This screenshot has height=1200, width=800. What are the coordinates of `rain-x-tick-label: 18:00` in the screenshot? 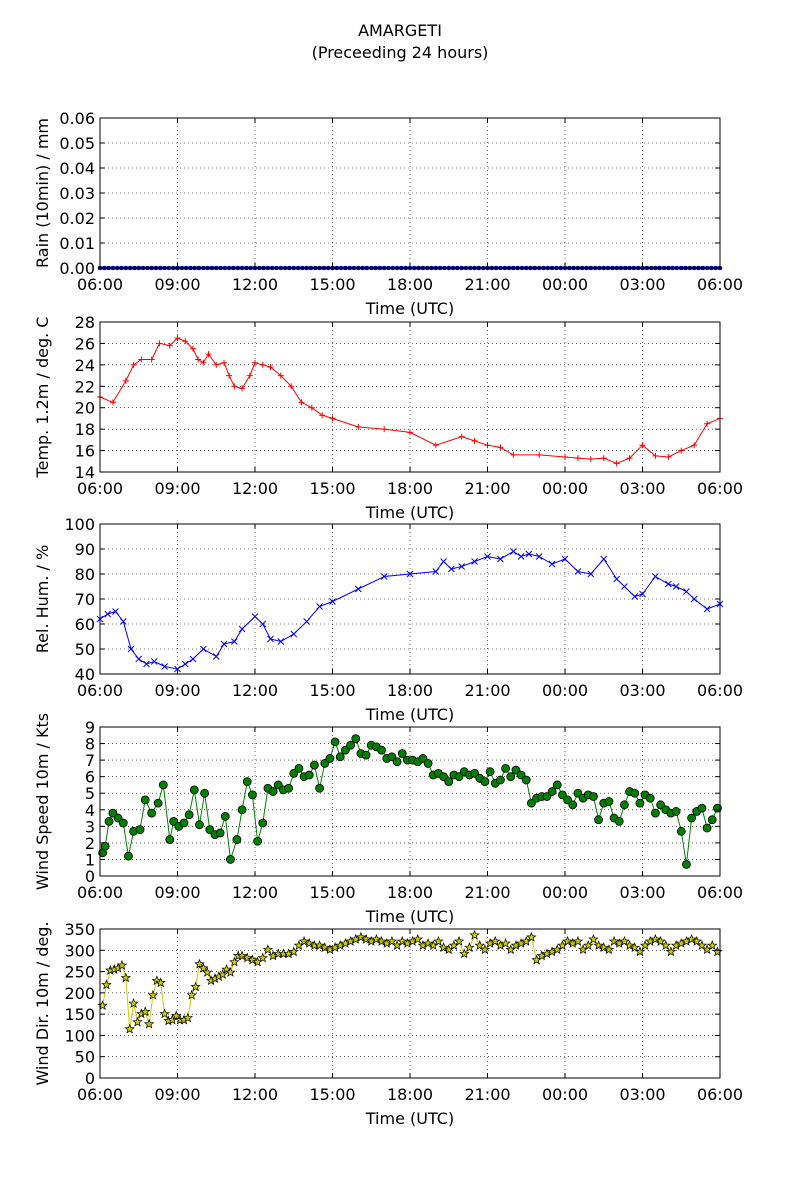 It's located at (410, 284).